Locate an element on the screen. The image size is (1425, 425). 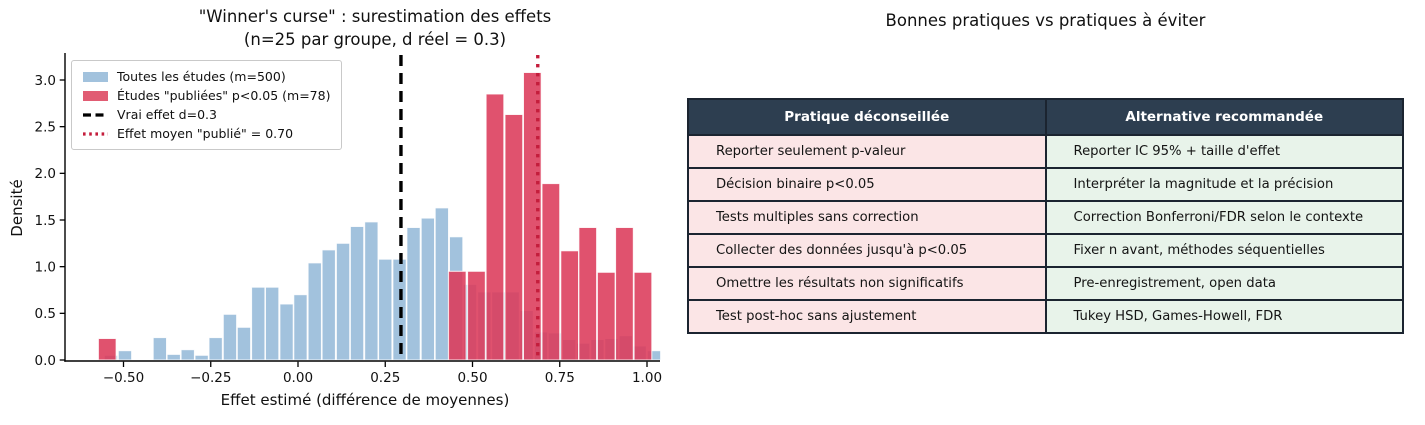
y-tick-label: 2.5 is located at coordinates (45, 127).